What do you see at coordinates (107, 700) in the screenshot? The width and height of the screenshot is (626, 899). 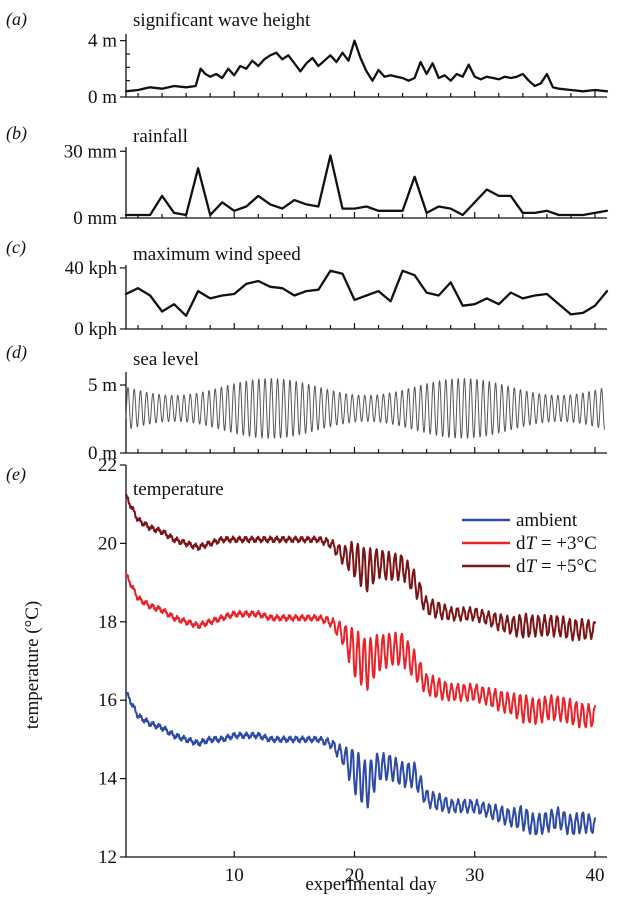 I see `y-tick-label: 16` at bounding box center [107, 700].